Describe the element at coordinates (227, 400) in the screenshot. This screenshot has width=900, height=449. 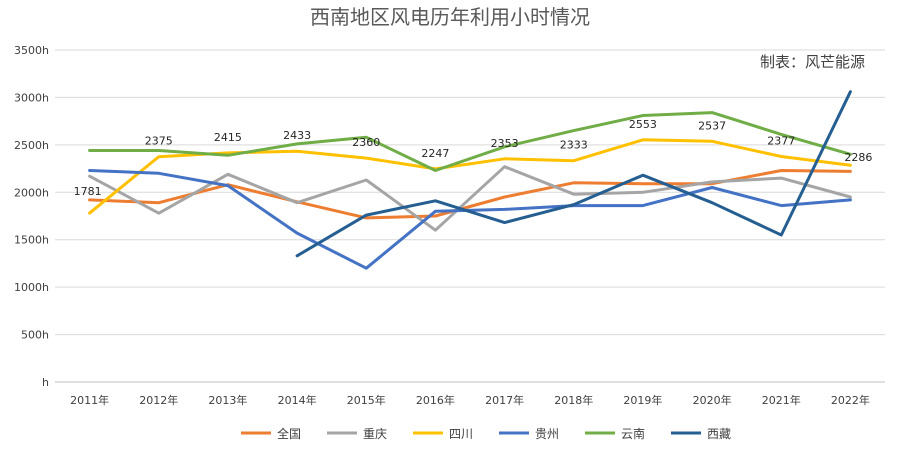
I see `x-tick-label: 2013年` at that location.